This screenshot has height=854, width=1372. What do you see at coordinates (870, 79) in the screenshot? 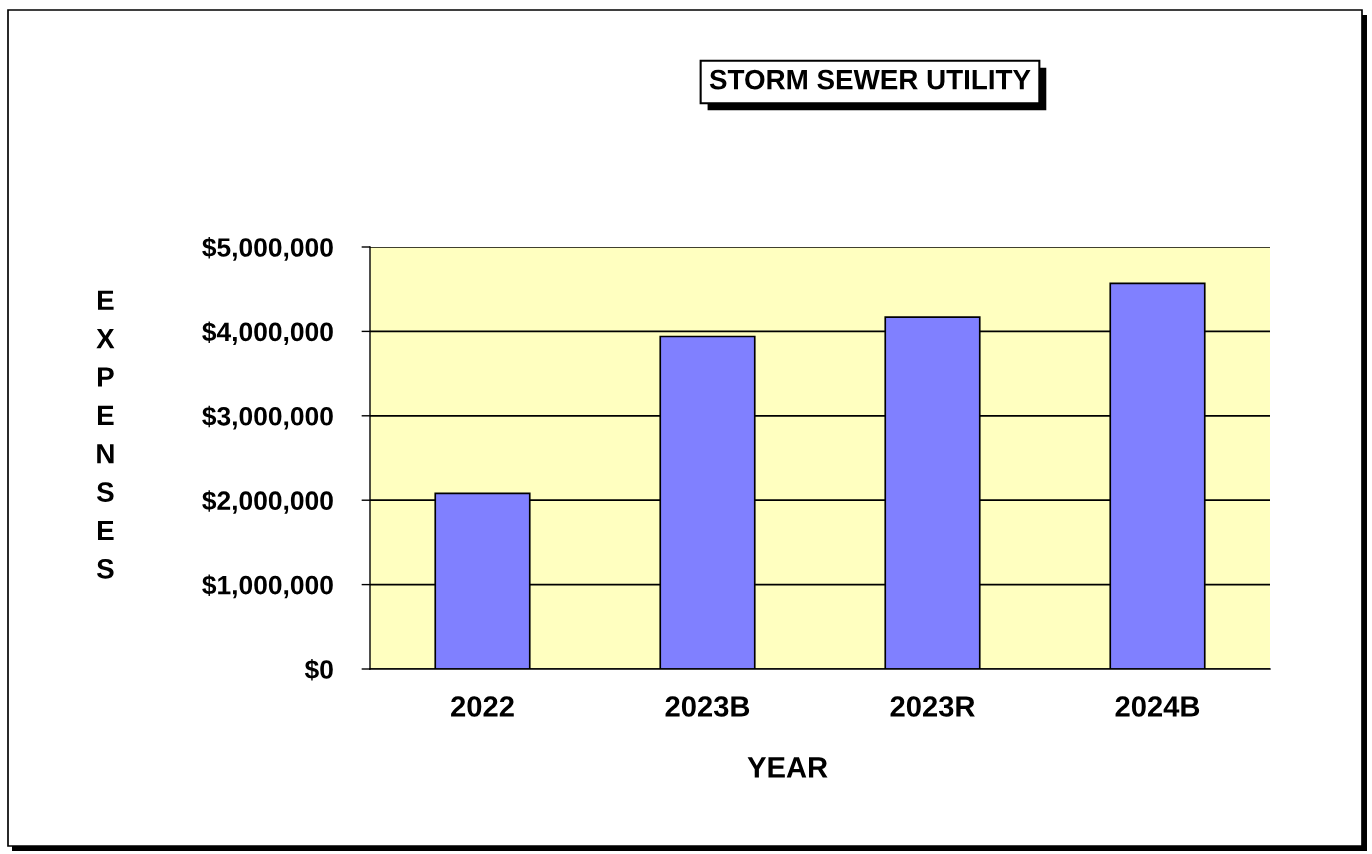
I see `chart-title: STORM SEWER UTILITY` at bounding box center [870, 79].